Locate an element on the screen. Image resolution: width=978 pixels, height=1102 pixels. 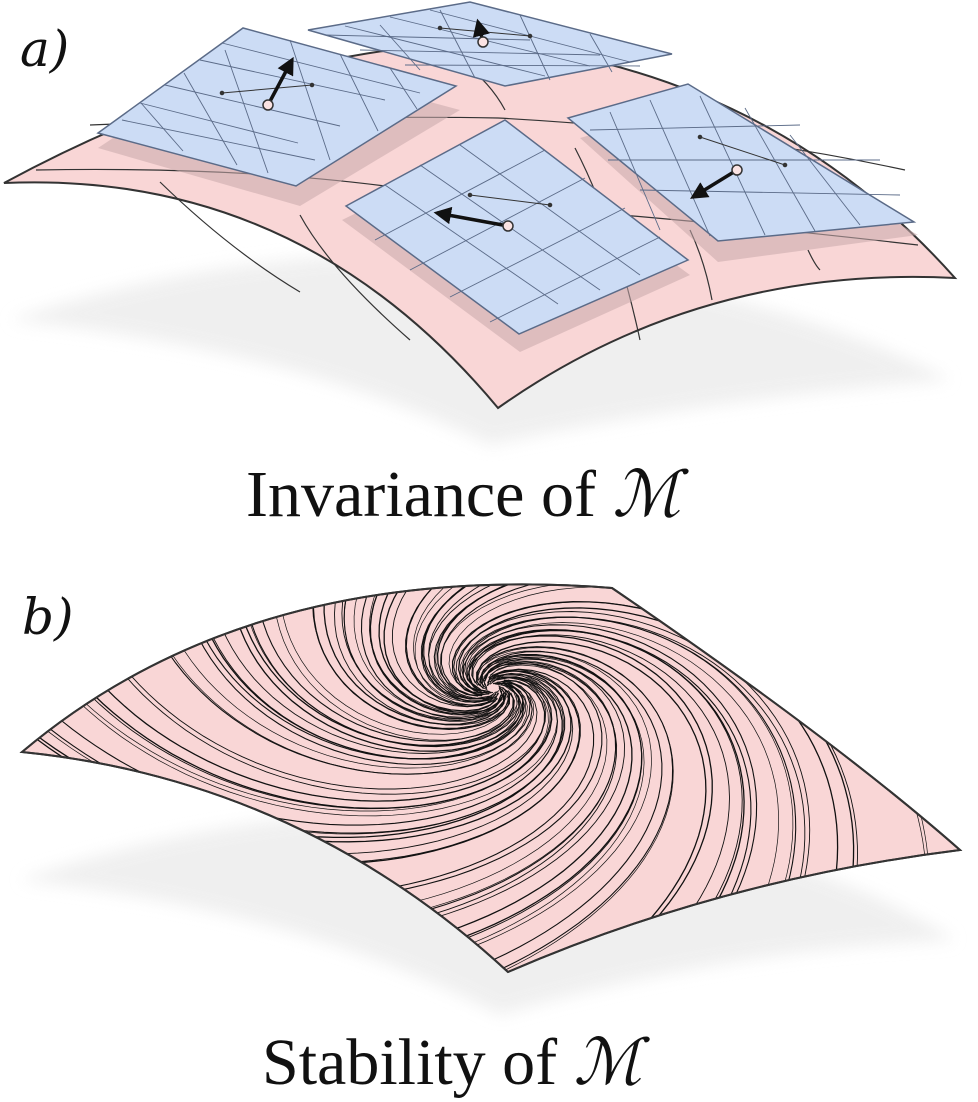
panel-b-caption: Stability of ℳ is located at coordinates (452, 1063).